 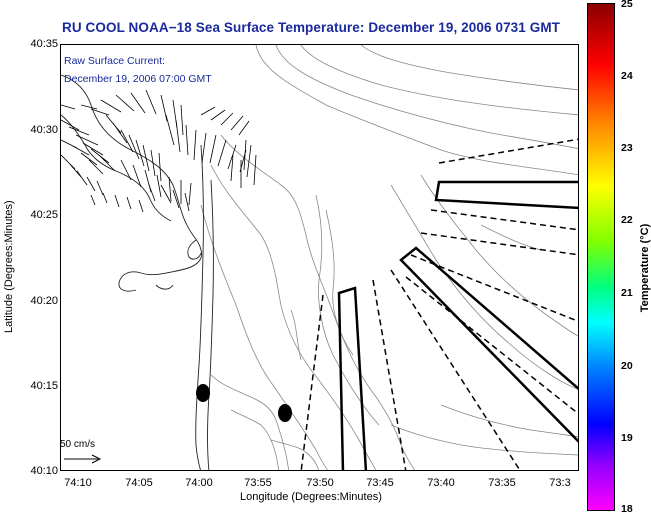 I want to click on colorbar-tick: 19, so click(x=627, y=438).